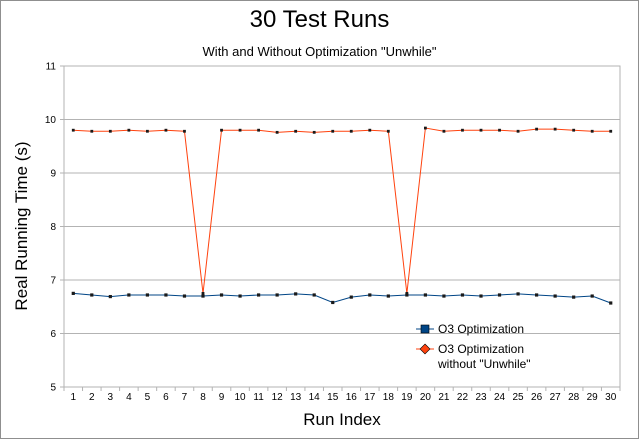  What do you see at coordinates (481, 397) in the screenshot?
I see `x-tick-label: 23` at bounding box center [481, 397].